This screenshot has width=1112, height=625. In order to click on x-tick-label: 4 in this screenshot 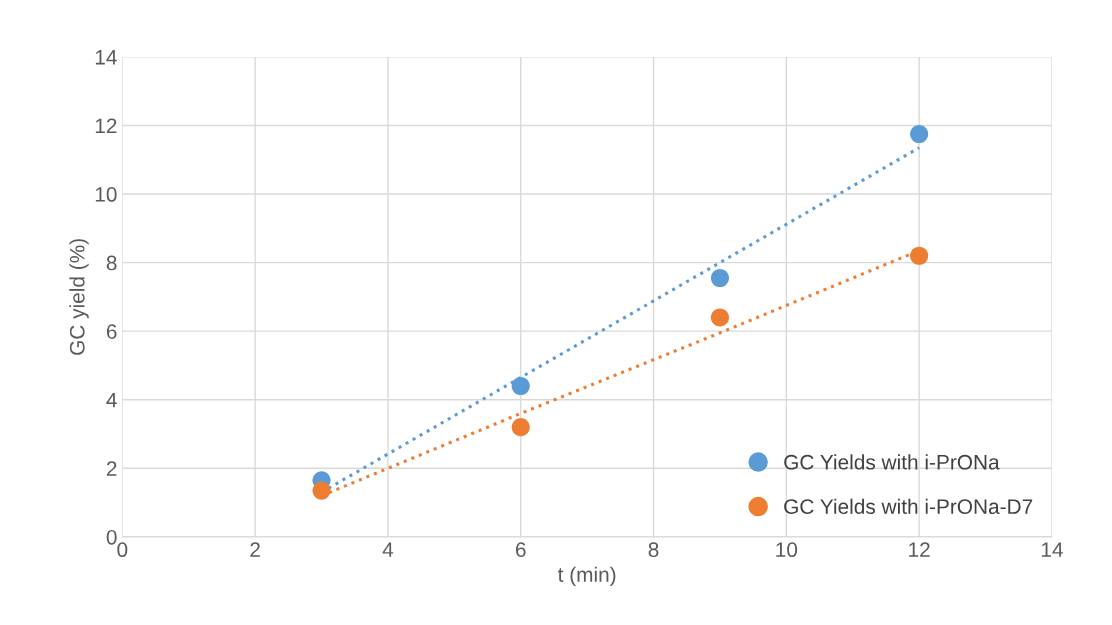, I will do `click(388, 549)`.